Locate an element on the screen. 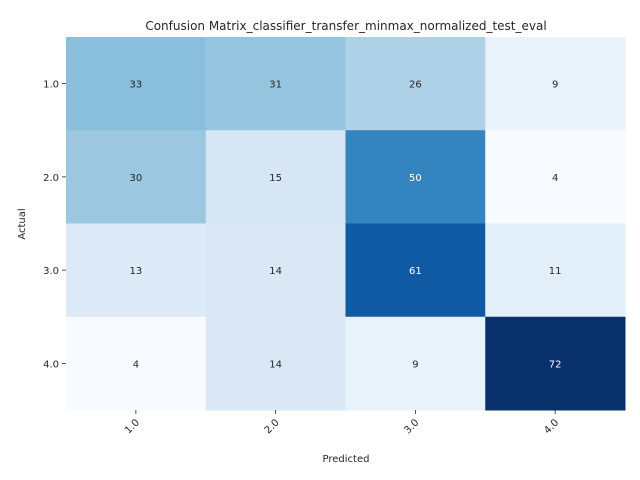  x-tick-label: 2.0 is located at coordinates (272, 426).